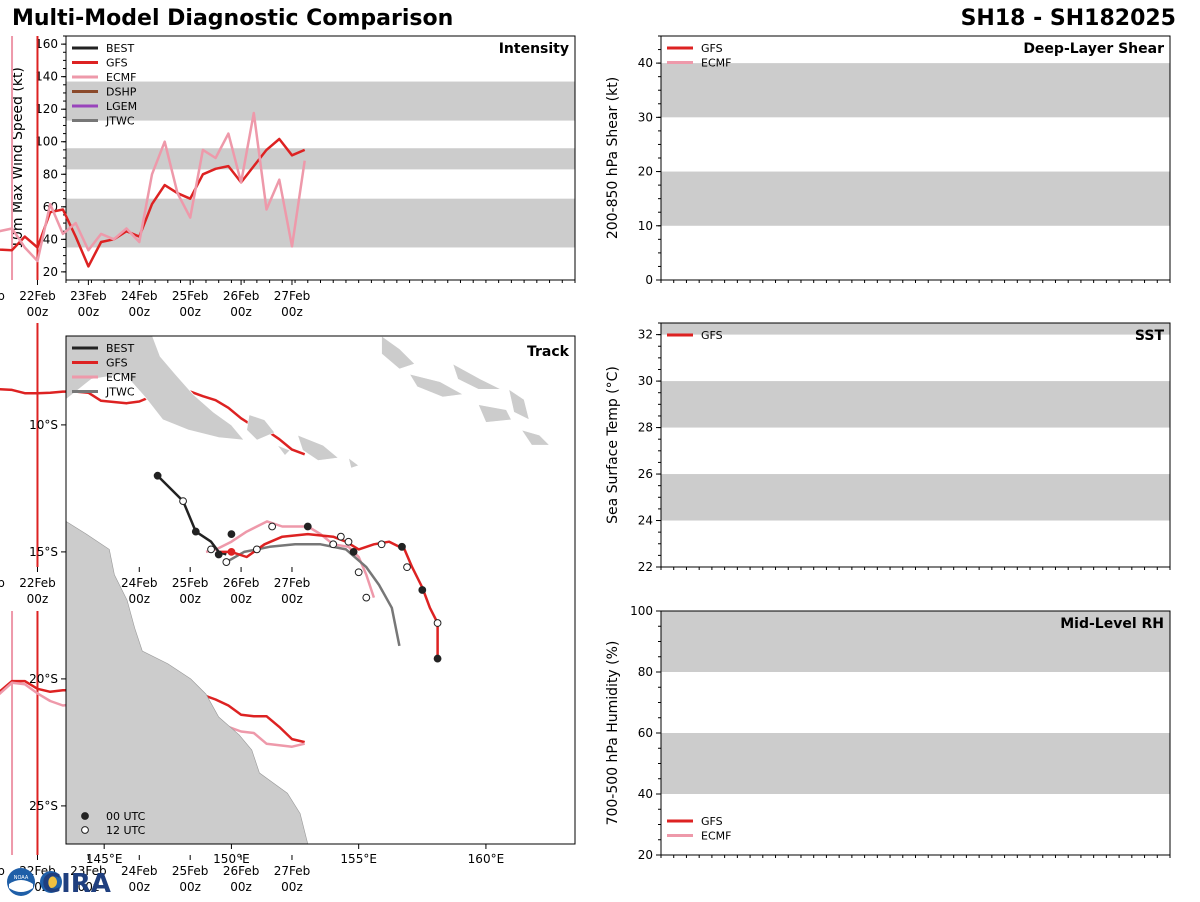  I want to click on land-papua-new-guinea, so click(156, 388).